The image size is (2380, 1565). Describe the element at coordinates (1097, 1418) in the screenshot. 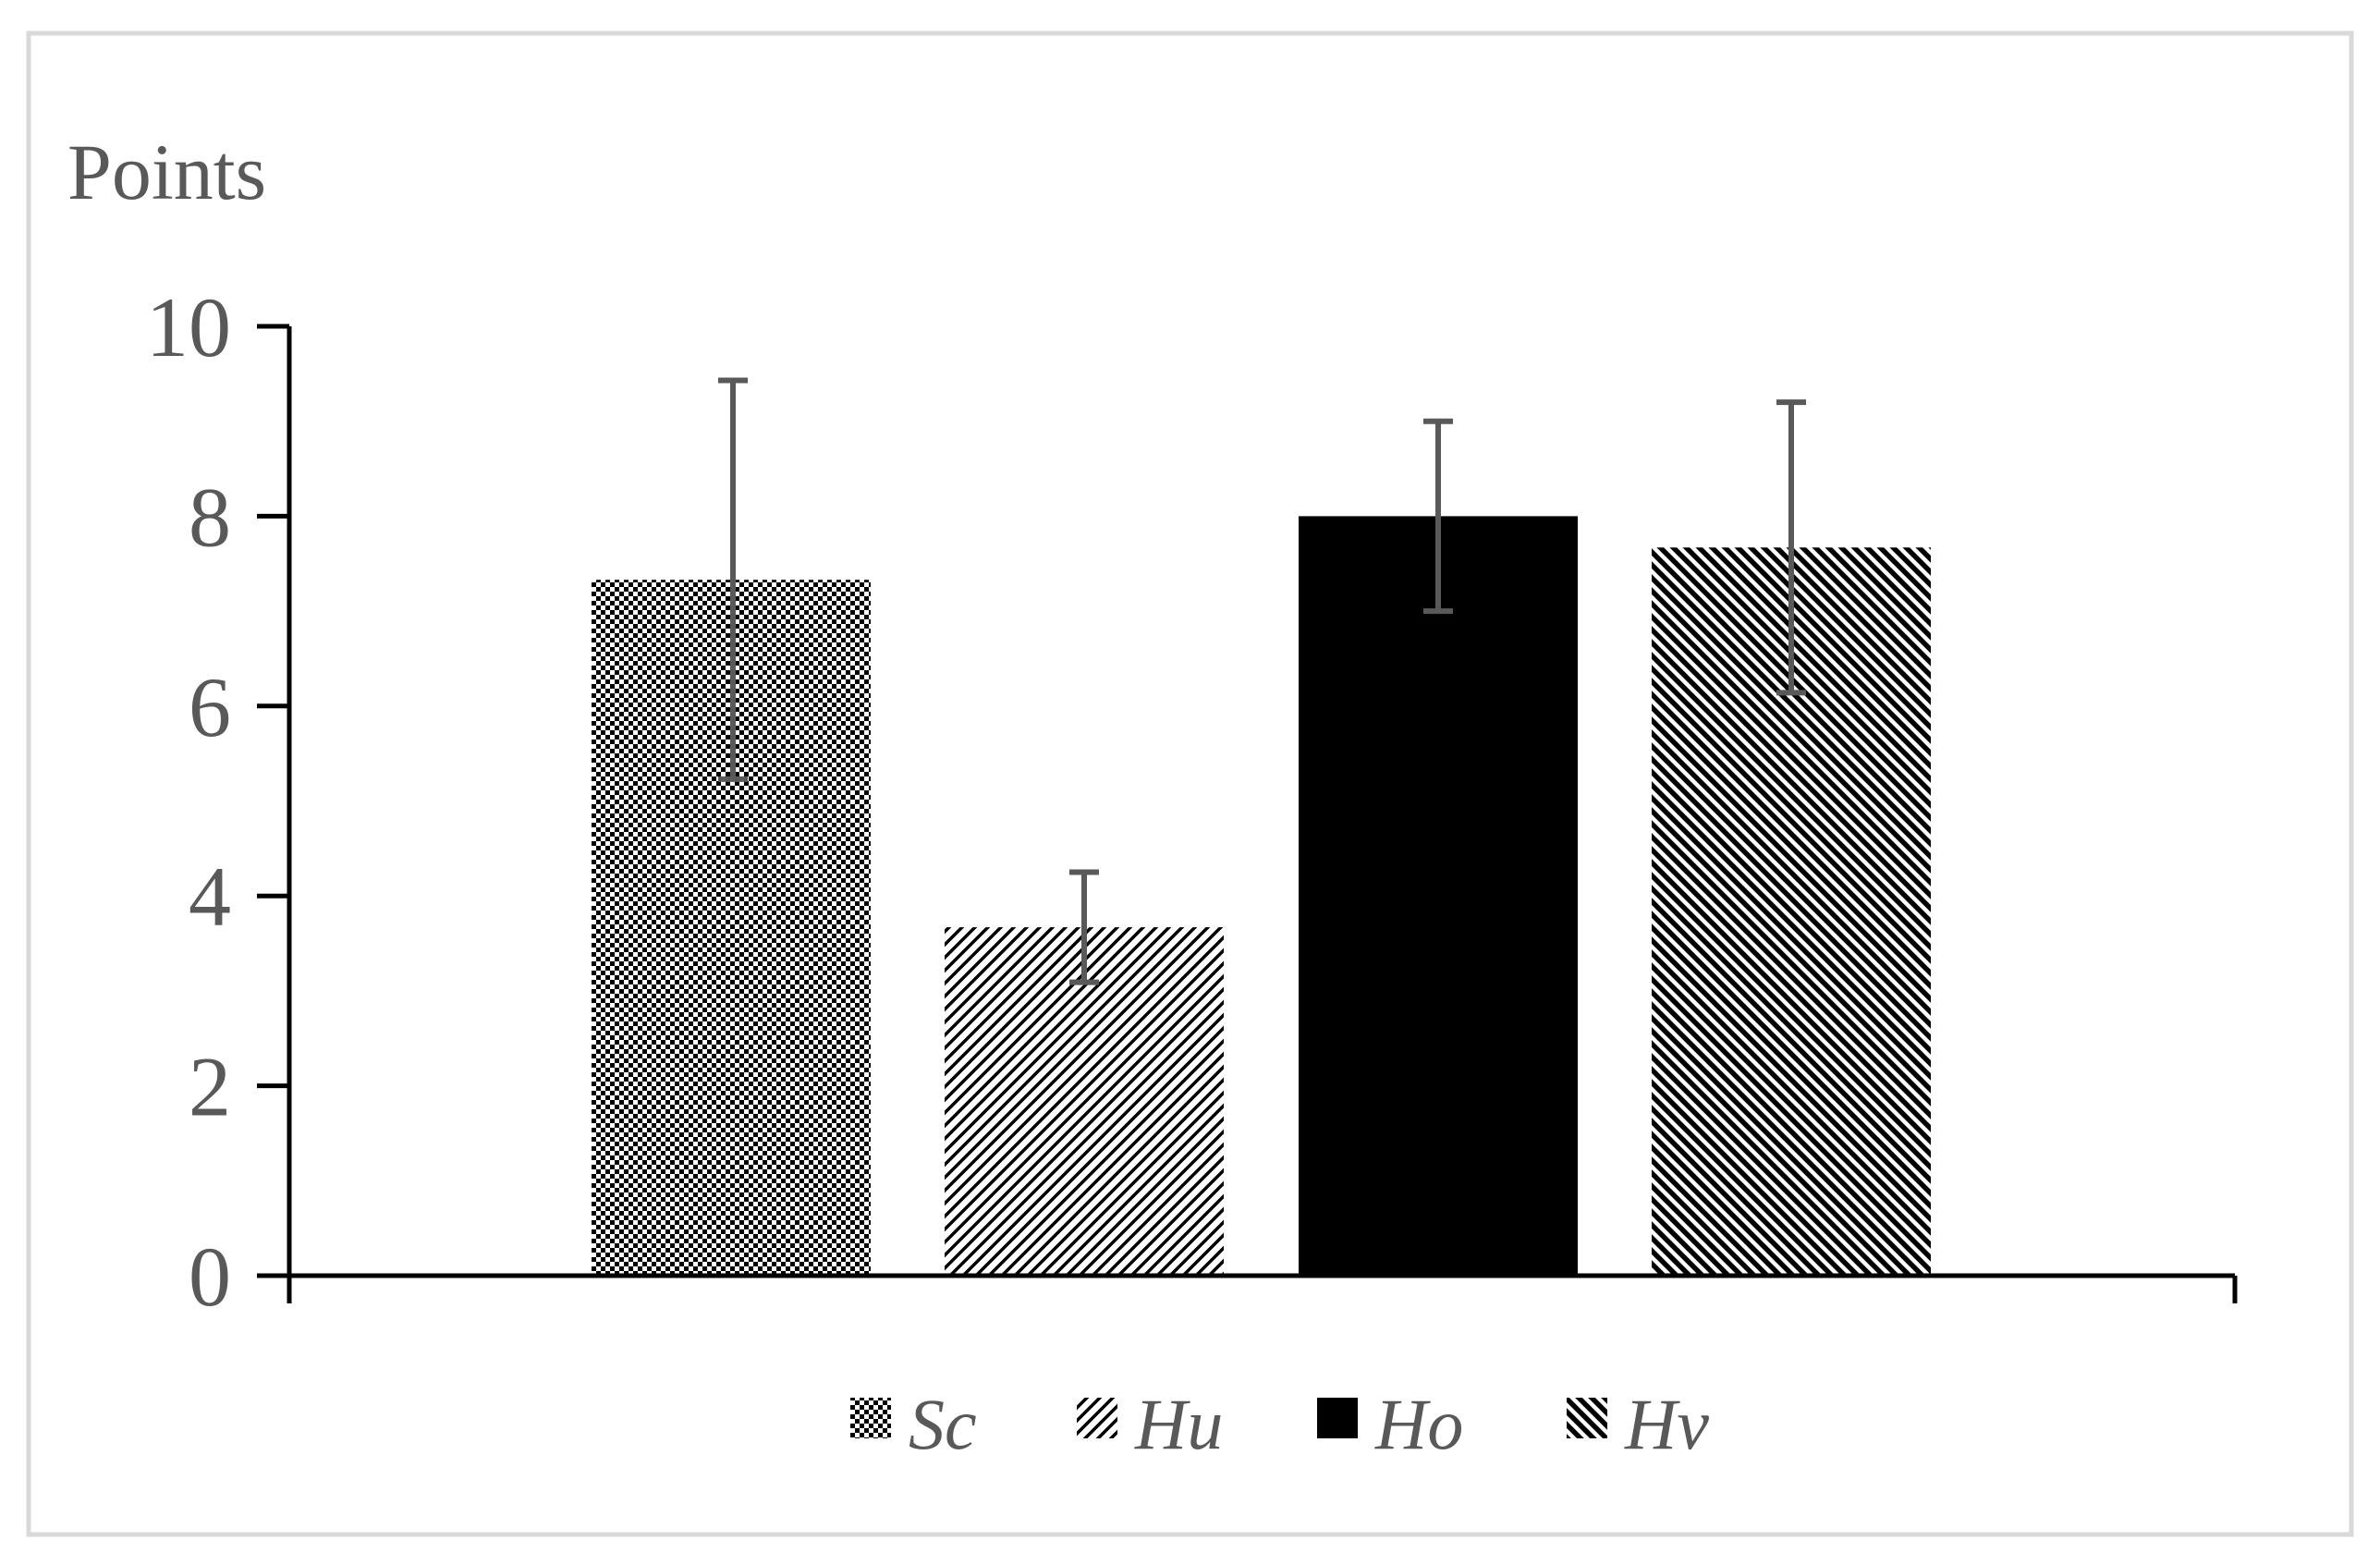

I see `legend-swatch-hu` at that location.